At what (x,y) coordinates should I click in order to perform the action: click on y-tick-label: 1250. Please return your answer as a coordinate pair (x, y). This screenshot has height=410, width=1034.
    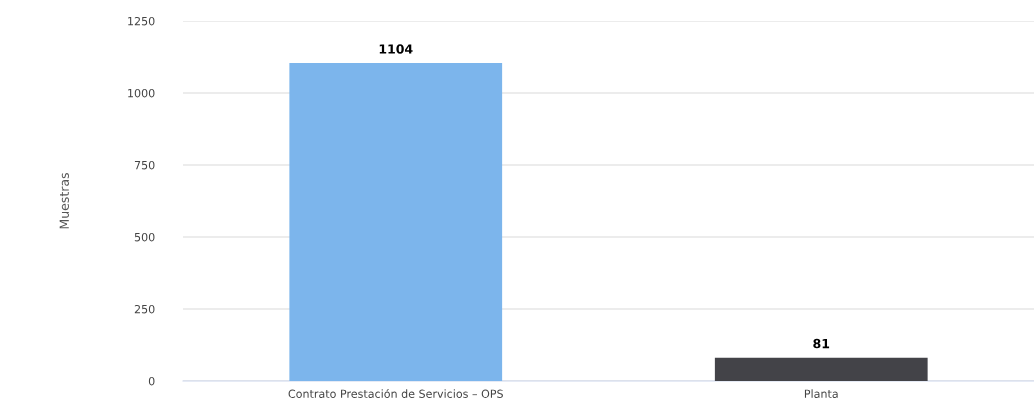
    Looking at the image, I should click on (141, 21).